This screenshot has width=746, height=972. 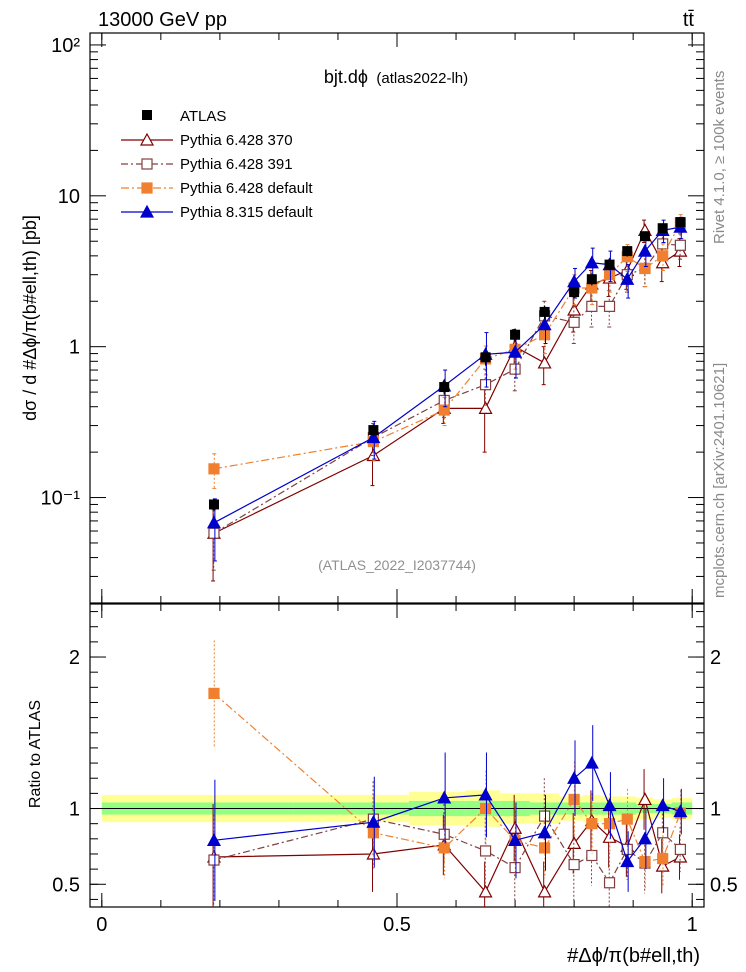 What do you see at coordinates (447, 813) in the screenshot?
I see `ratio-series-3-group` at bounding box center [447, 813].